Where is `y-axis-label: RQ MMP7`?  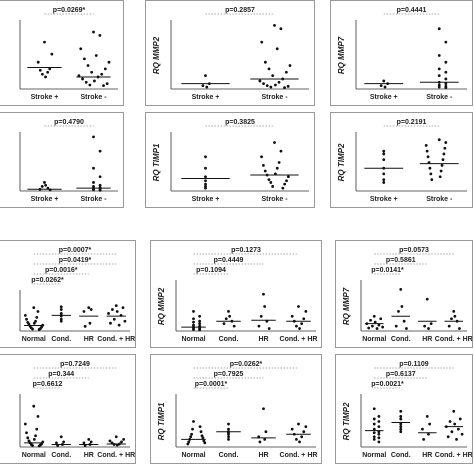
y-axis-label: RQ MMP7 is located at coordinates (341, 55).